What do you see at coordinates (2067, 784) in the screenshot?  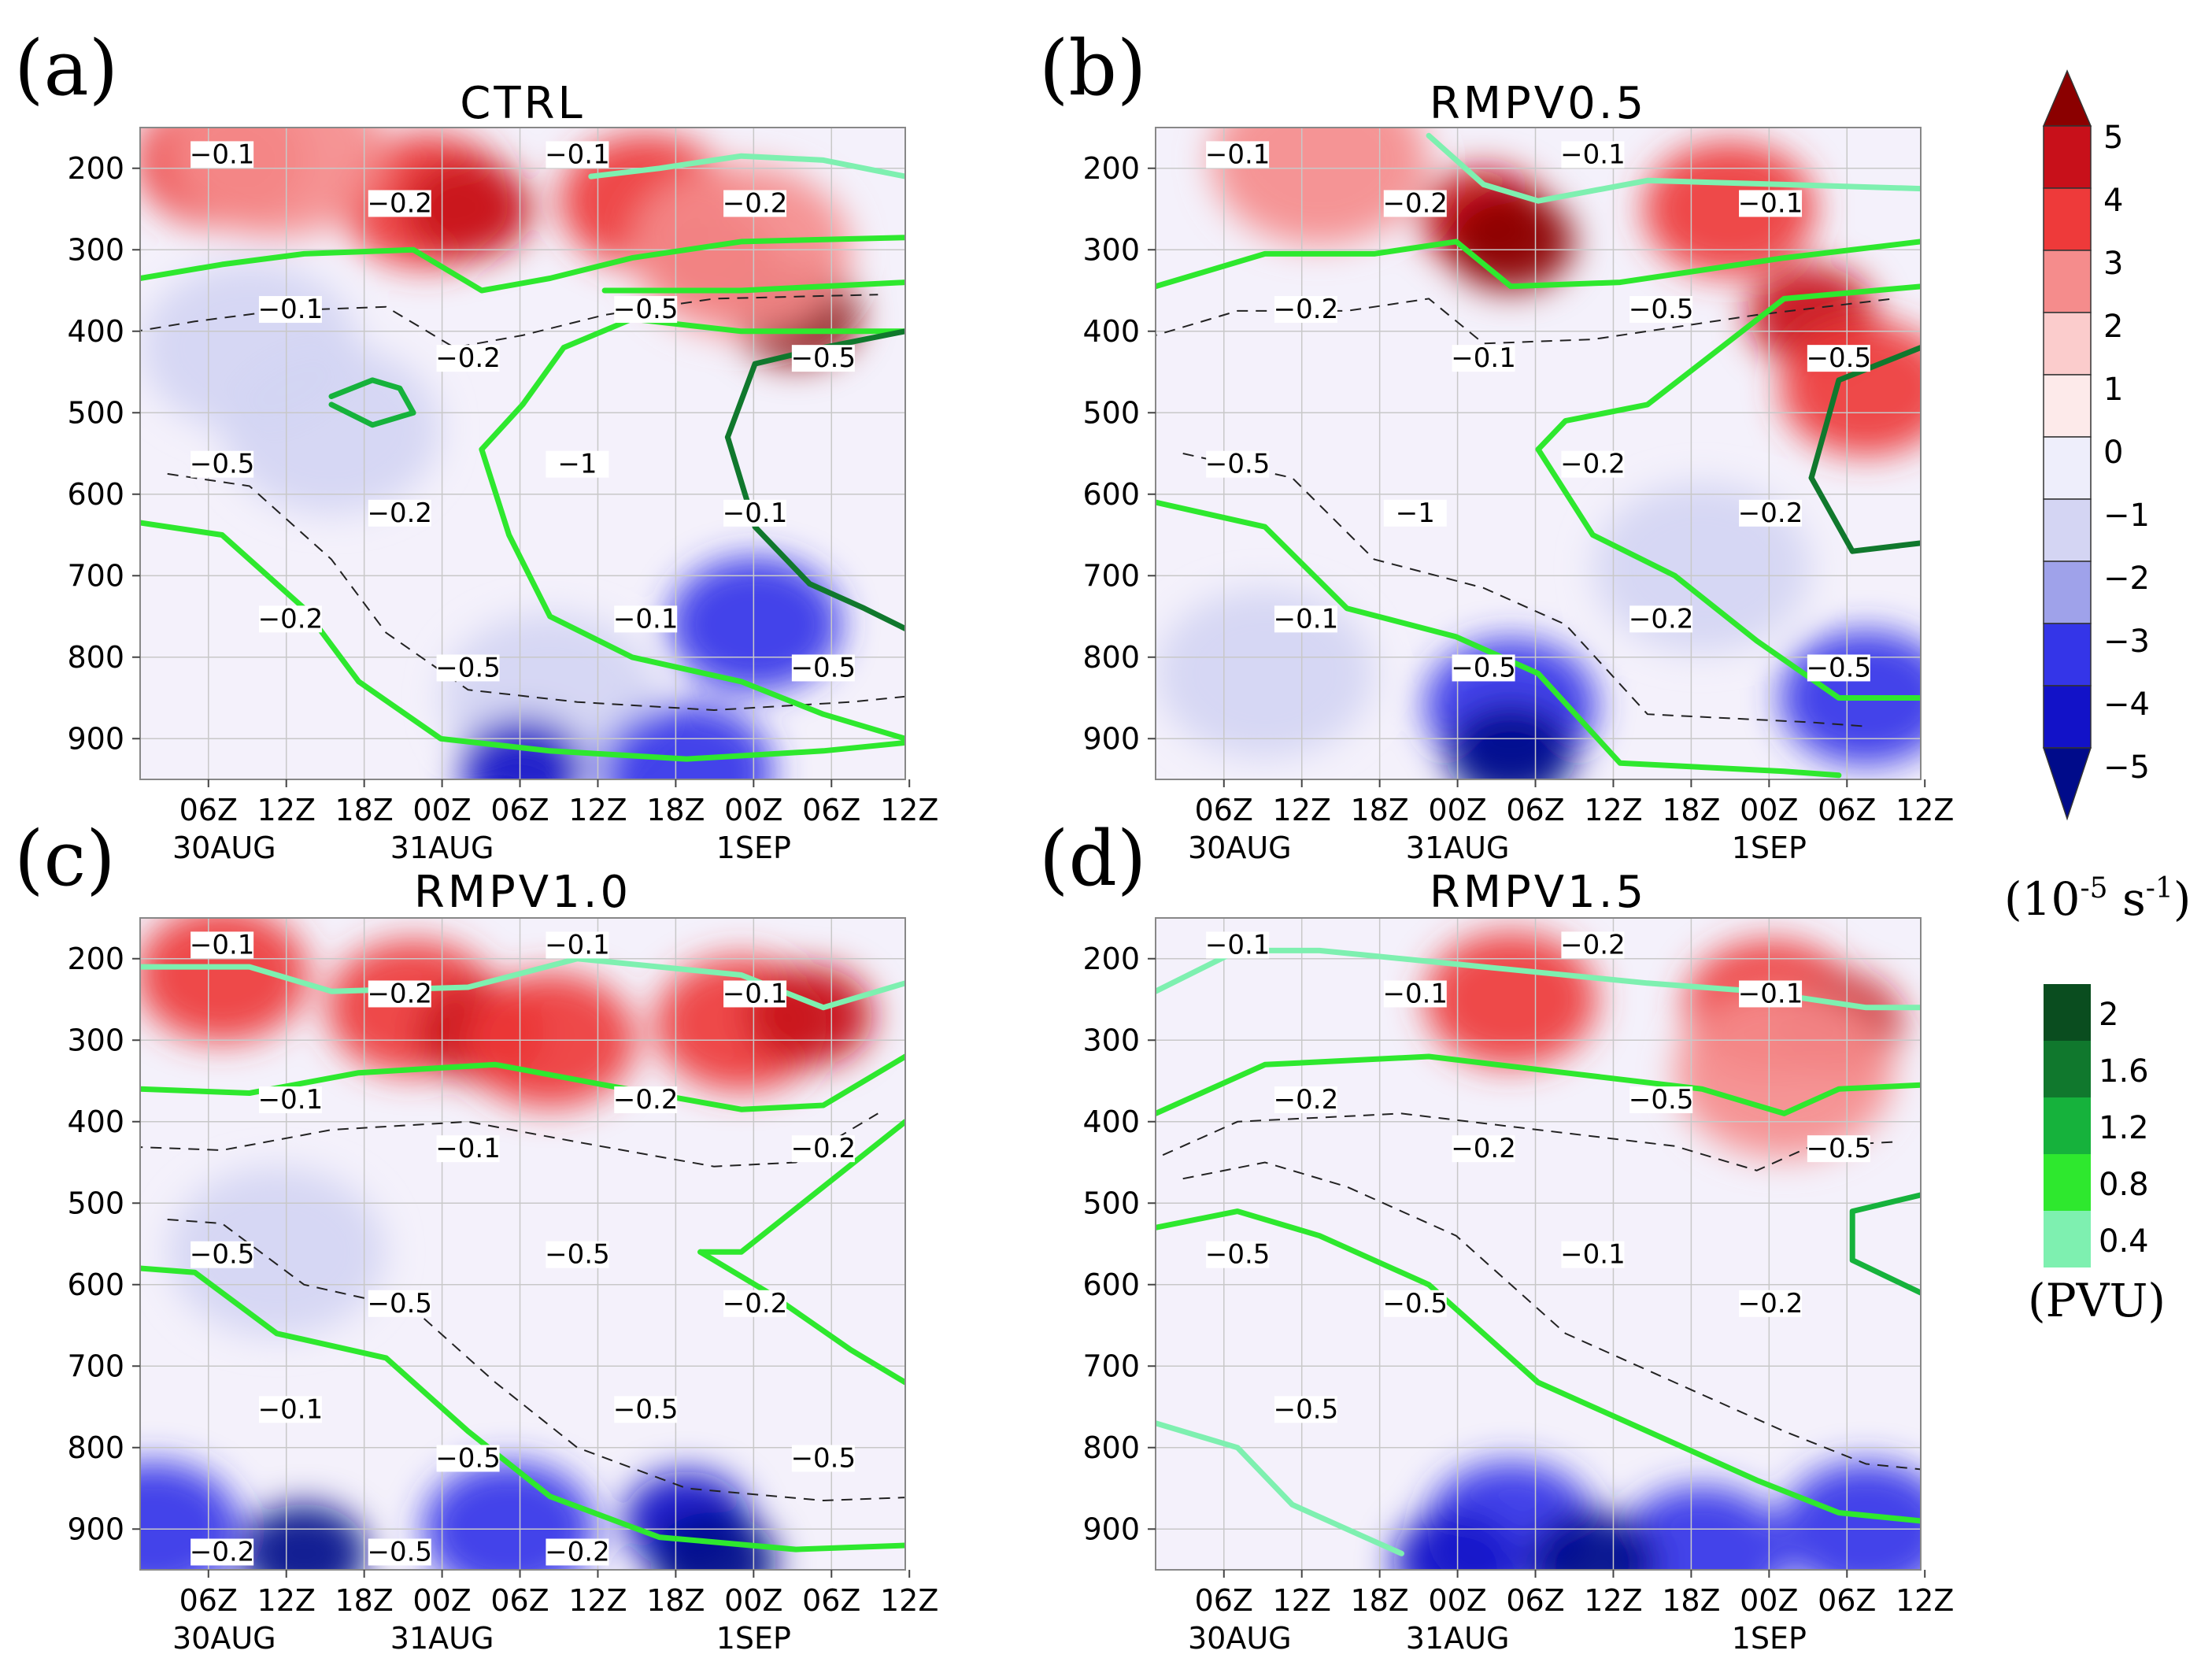 I see `colorbar-bottom-arrow` at bounding box center [2067, 784].